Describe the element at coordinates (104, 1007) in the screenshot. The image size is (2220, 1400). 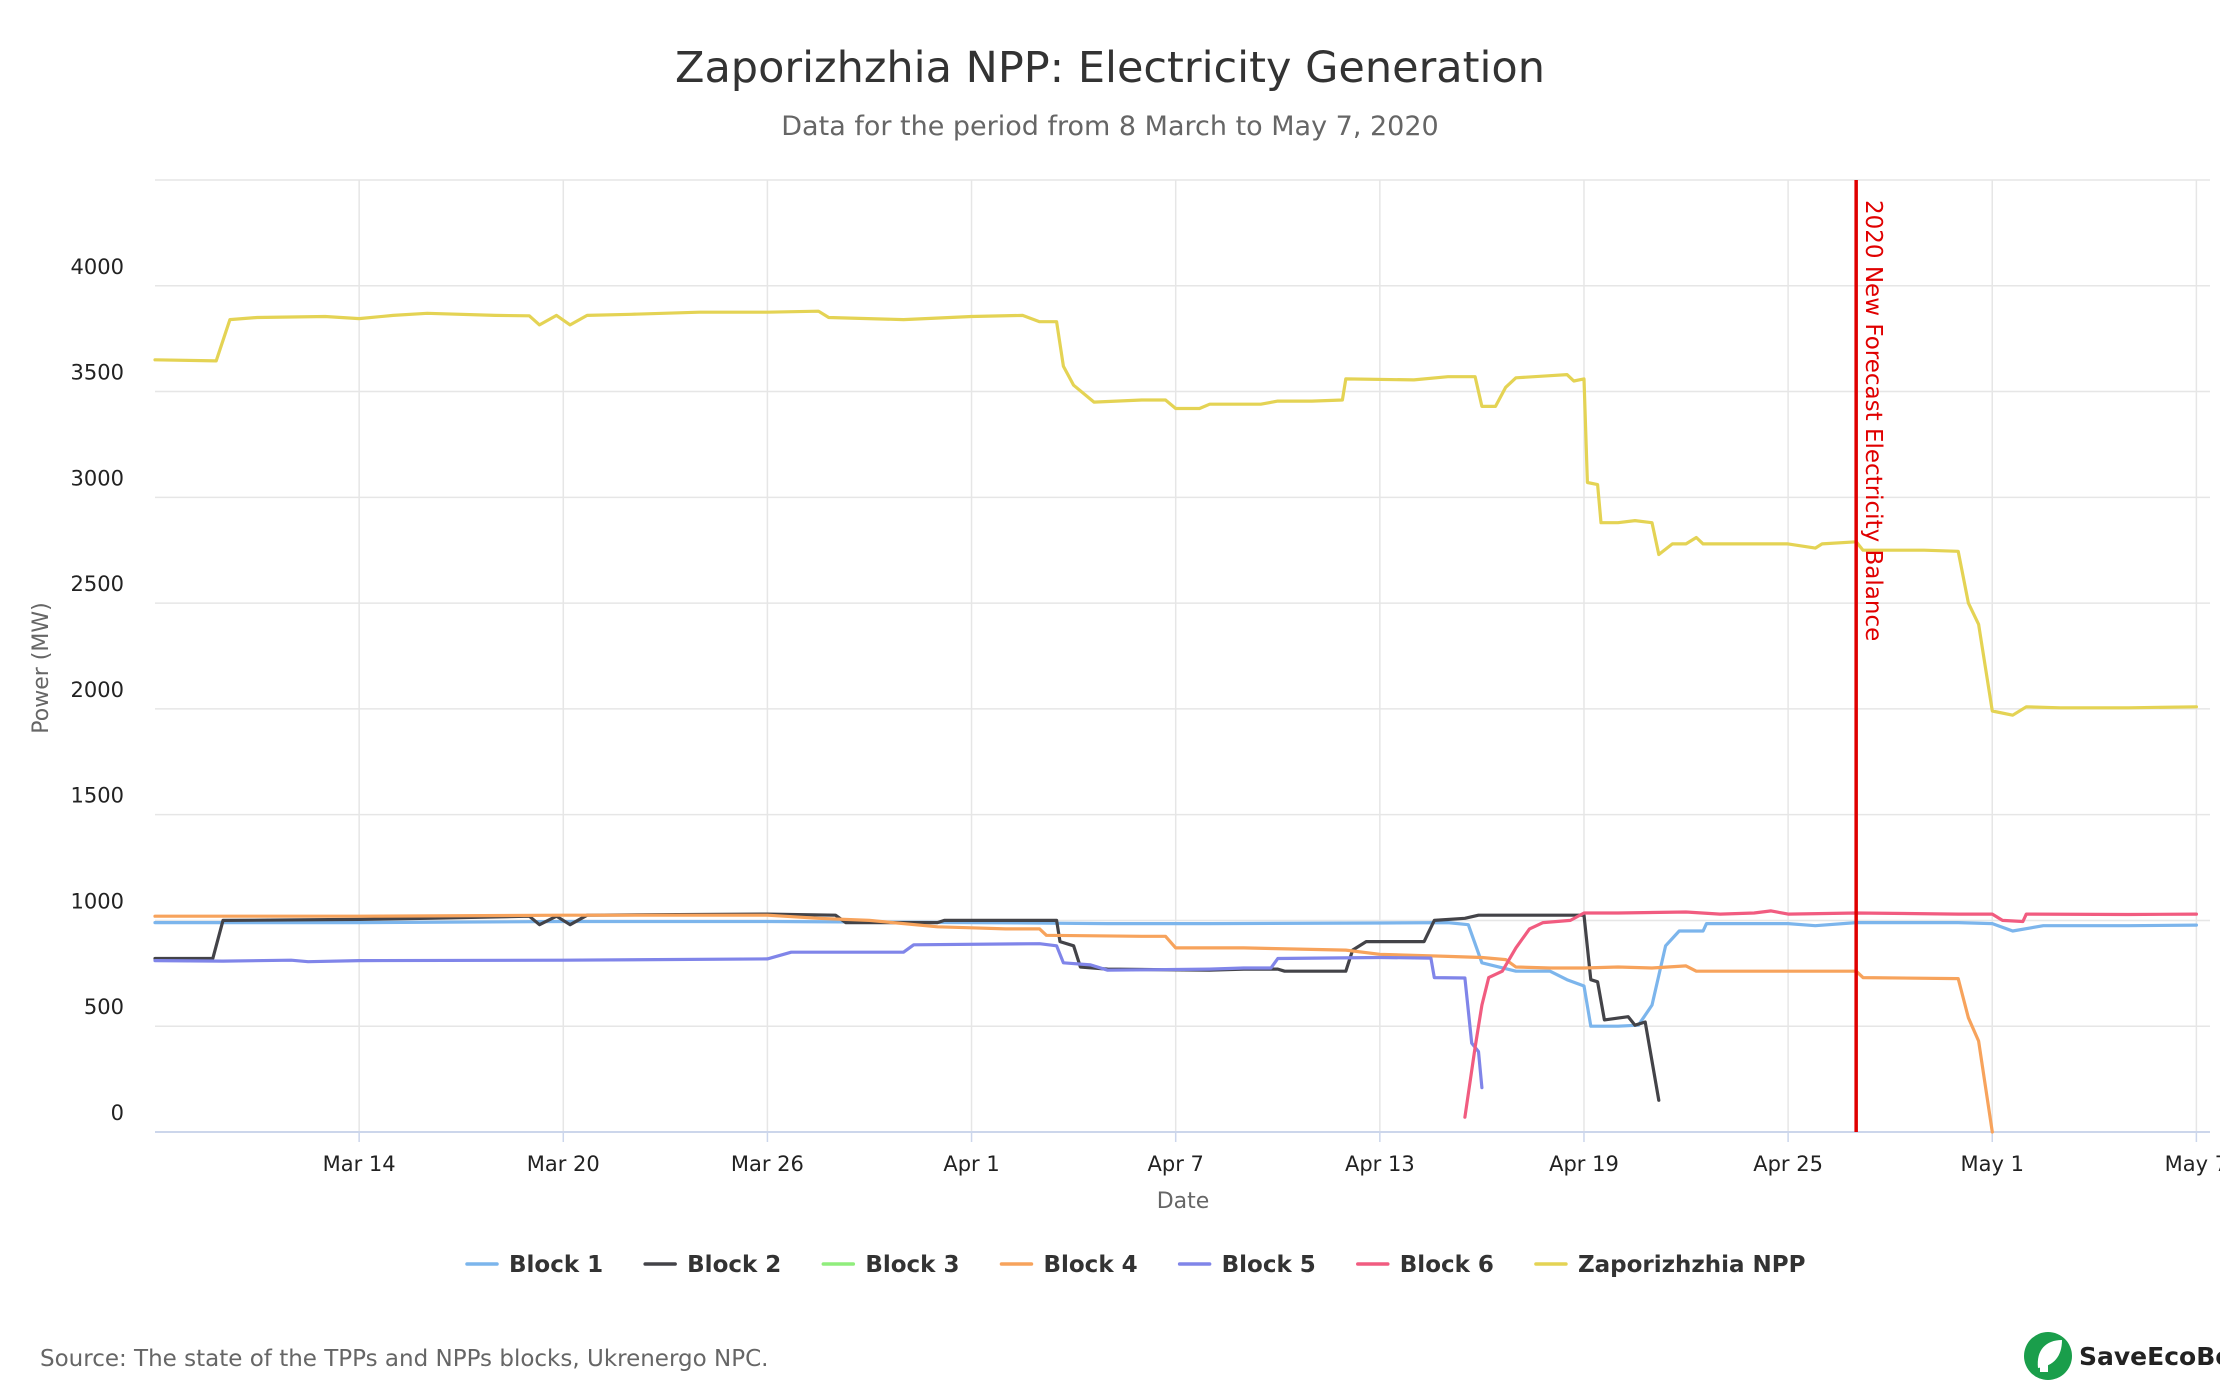
I see `y-tick-label: 500` at that location.